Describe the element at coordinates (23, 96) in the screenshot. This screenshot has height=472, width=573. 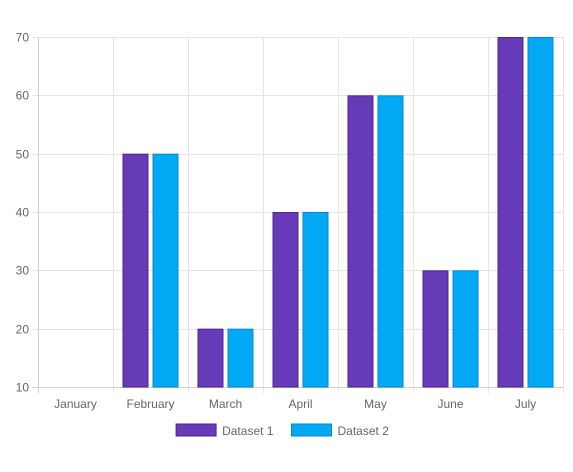
I see `y-tick-label: 60` at that location.